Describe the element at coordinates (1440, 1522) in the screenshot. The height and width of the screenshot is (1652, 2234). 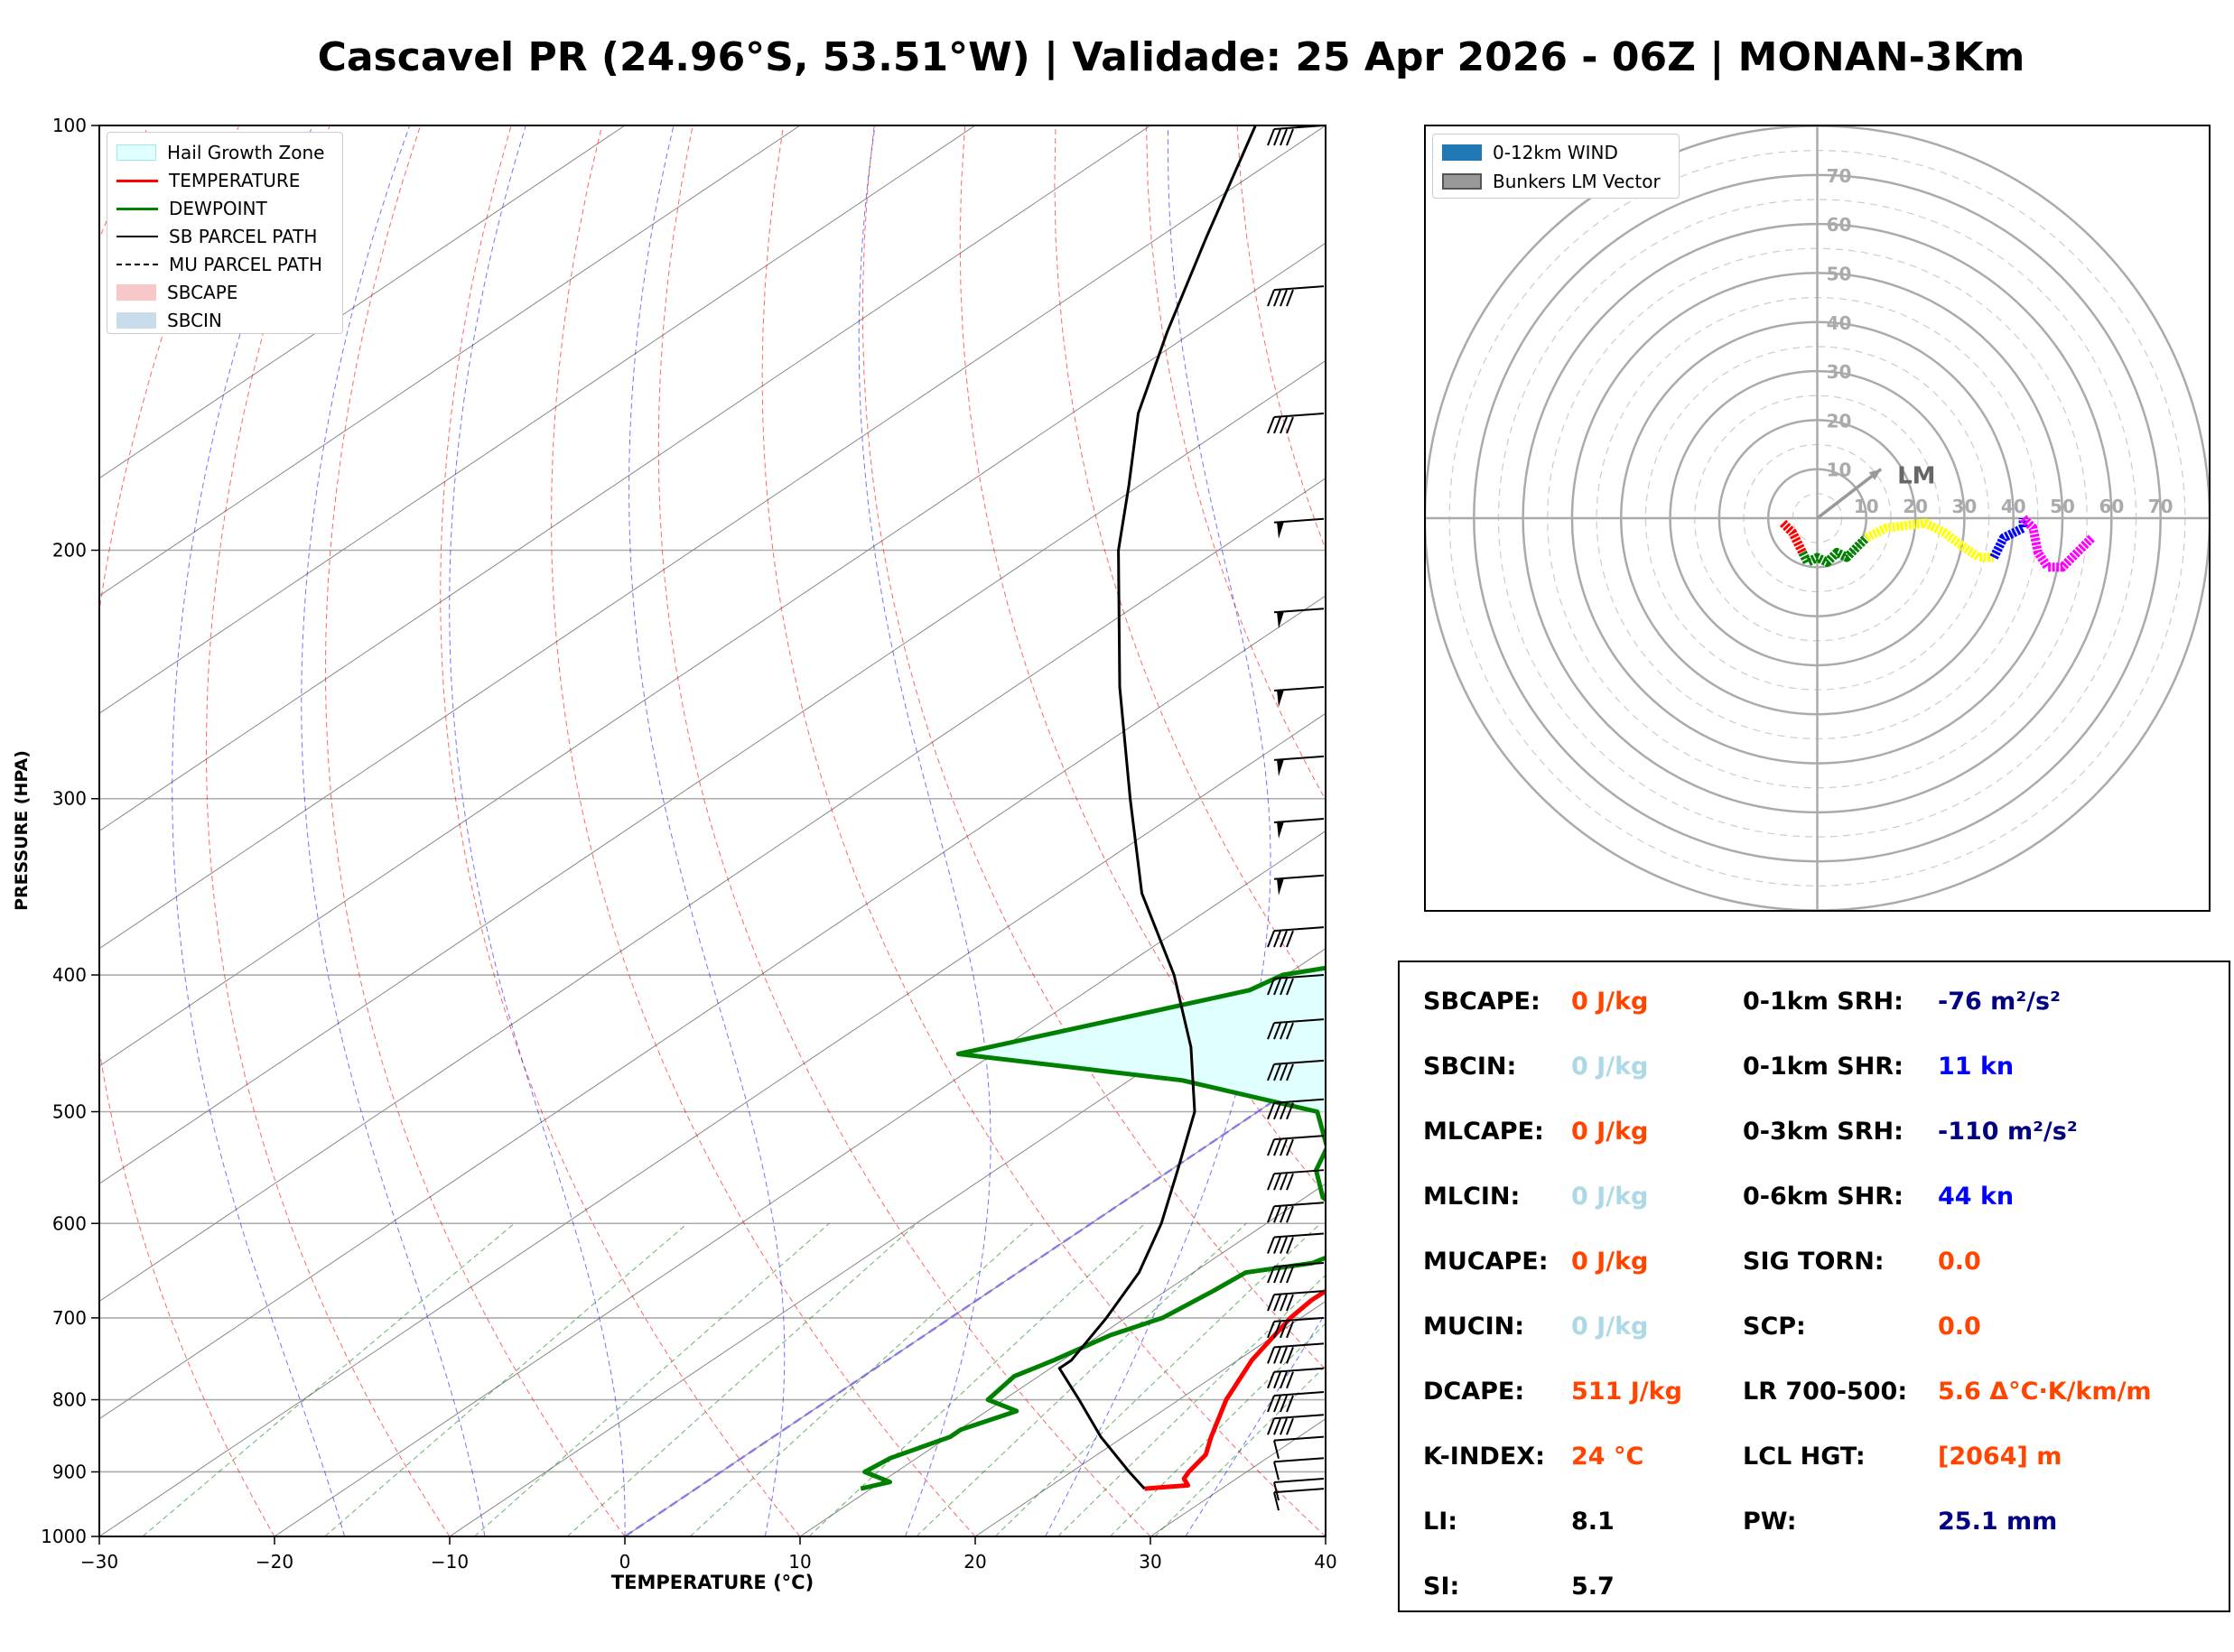
I see `index-label: LI:` at that location.